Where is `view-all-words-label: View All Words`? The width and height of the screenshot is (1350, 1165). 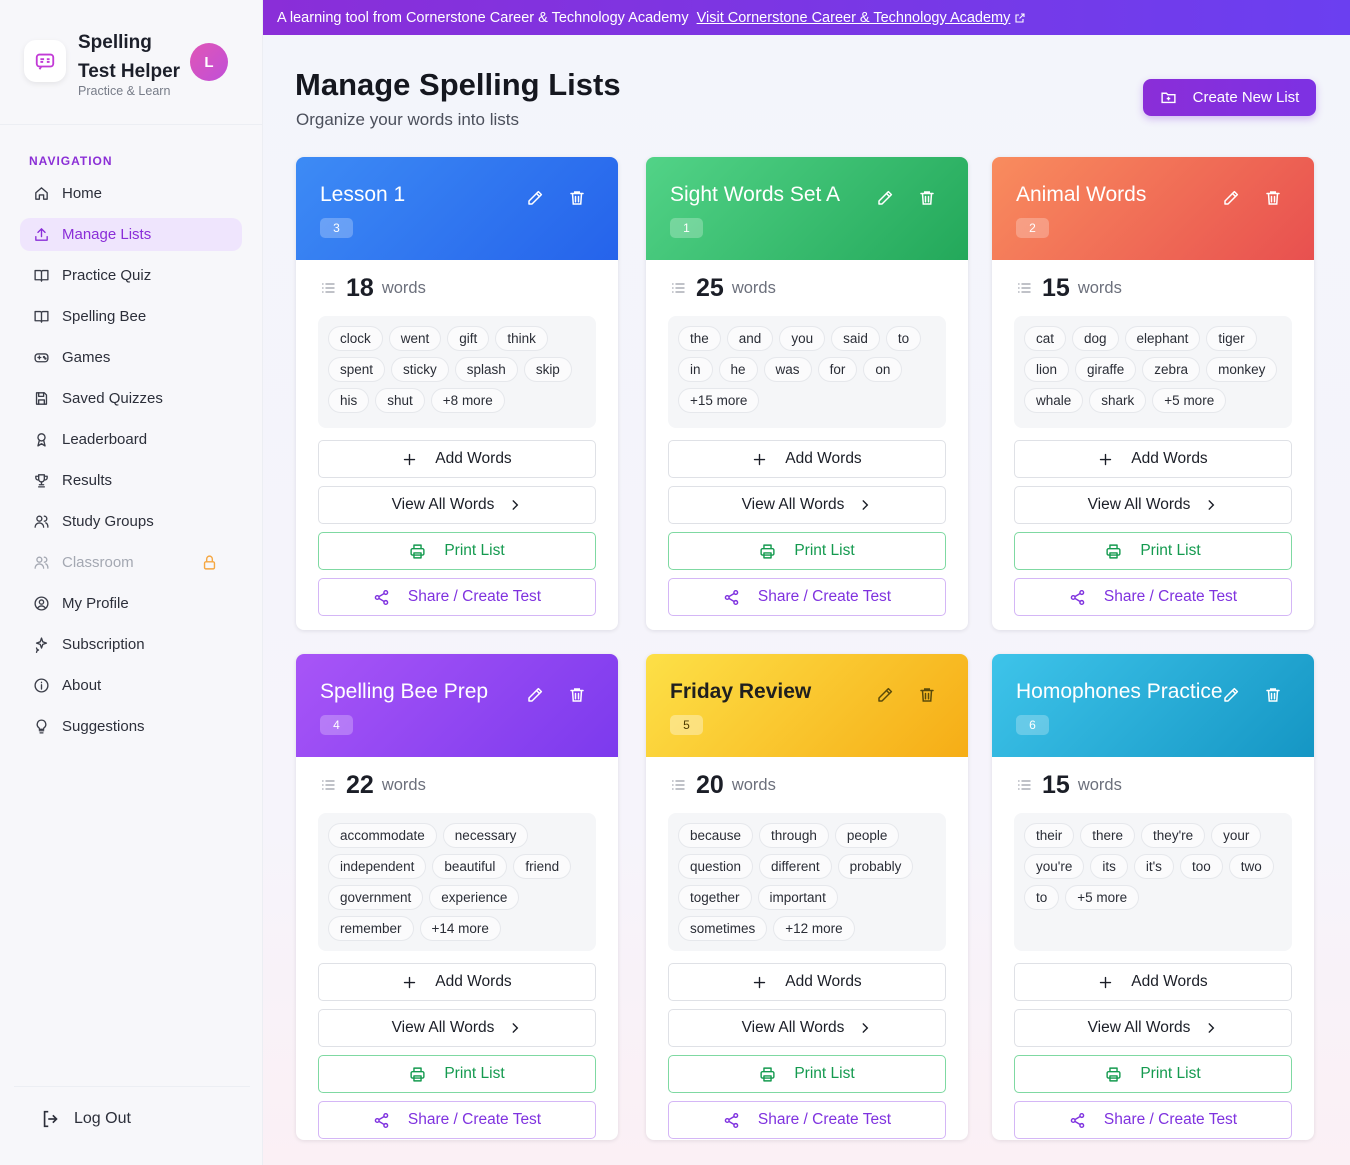 view-all-words-label: View All Words is located at coordinates (1139, 1027).